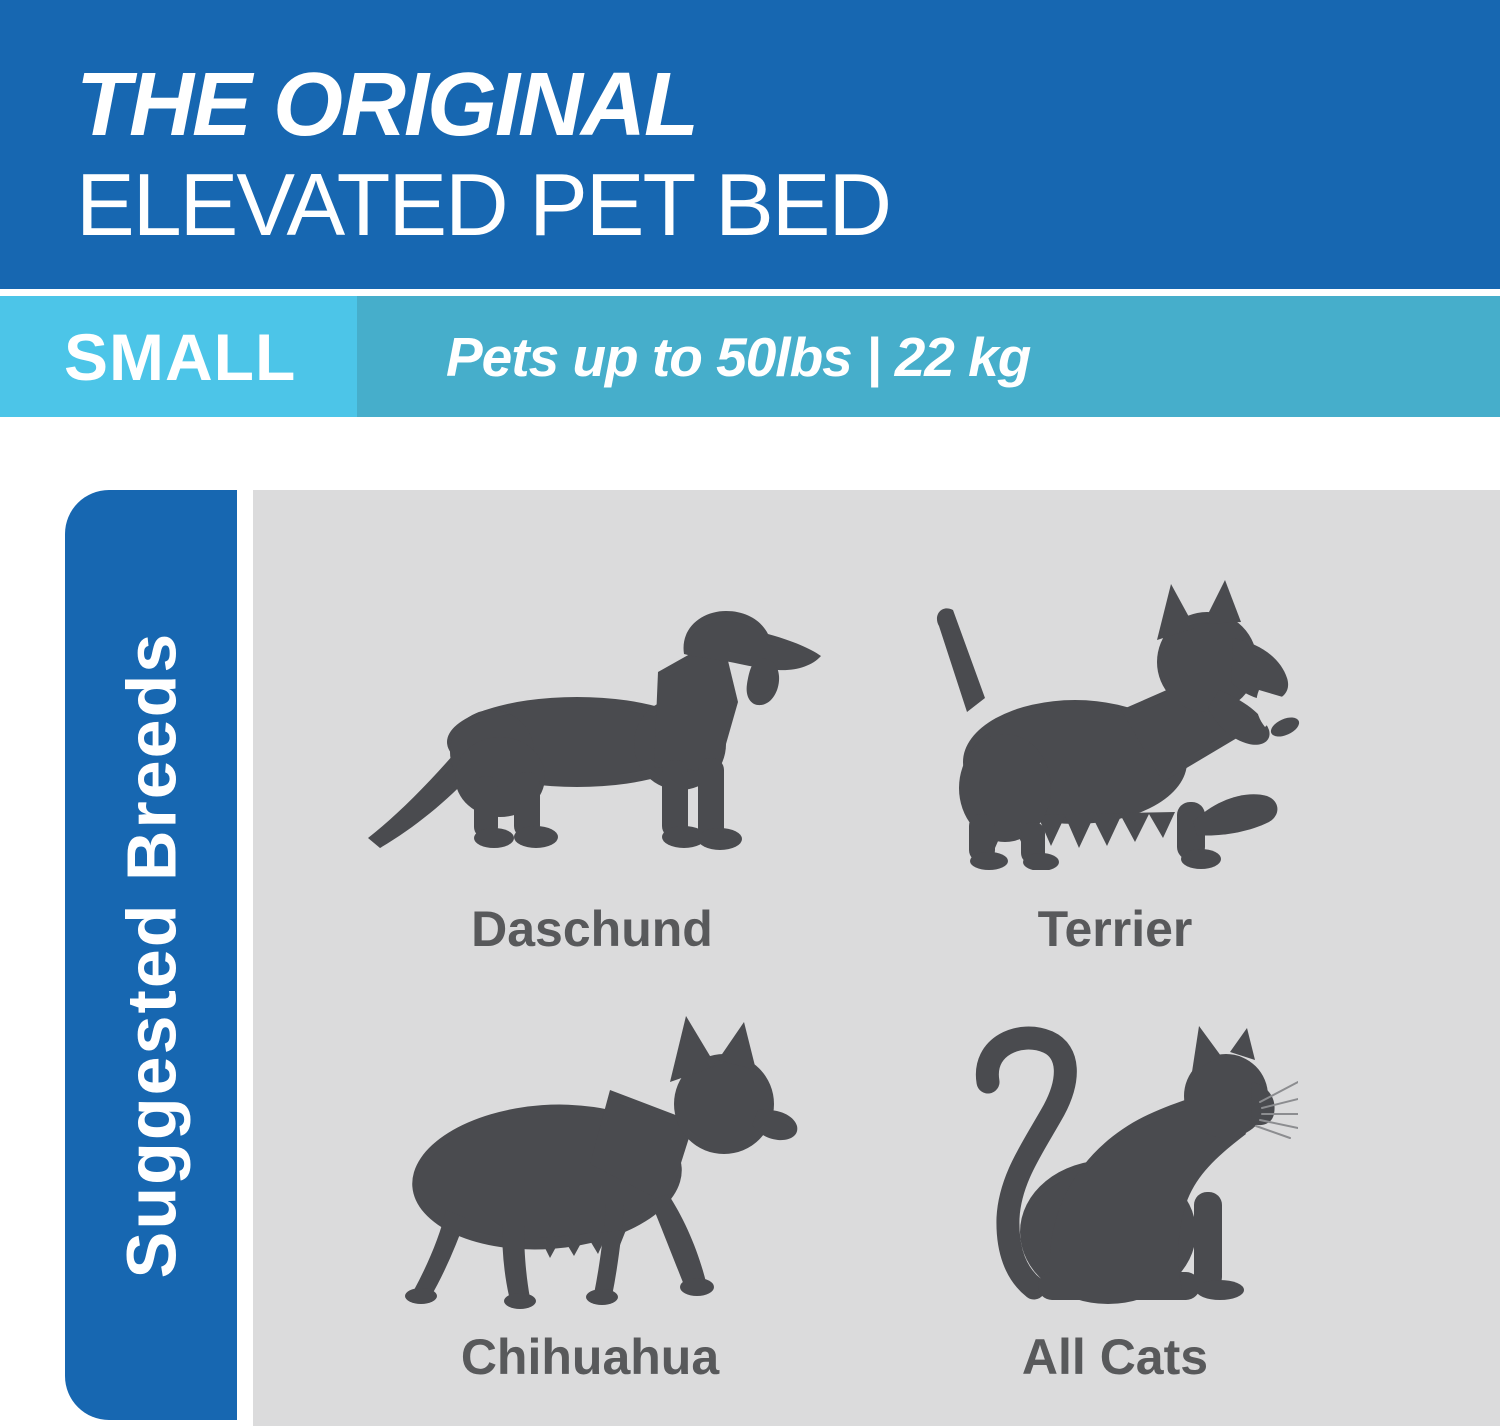 Image resolution: width=1500 pixels, height=1426 pixels. Describe the element at coordinates (738, 356) in the screenshot. I see `capacity-text: Pets up to 50lbs | 22 kg` at that location.